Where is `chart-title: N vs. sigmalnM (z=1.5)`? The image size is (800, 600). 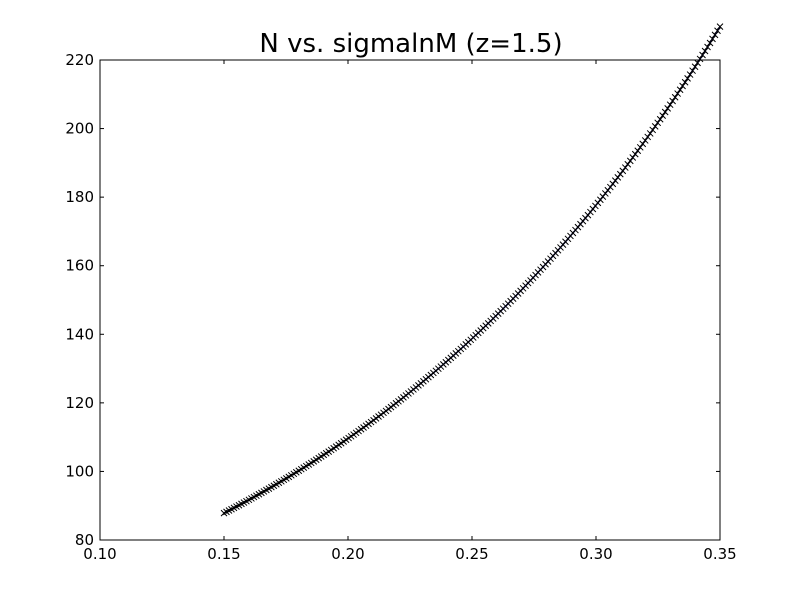 chart-title: N vs. sigmalnM (z=1.5) is located at coordinates (410, 44).